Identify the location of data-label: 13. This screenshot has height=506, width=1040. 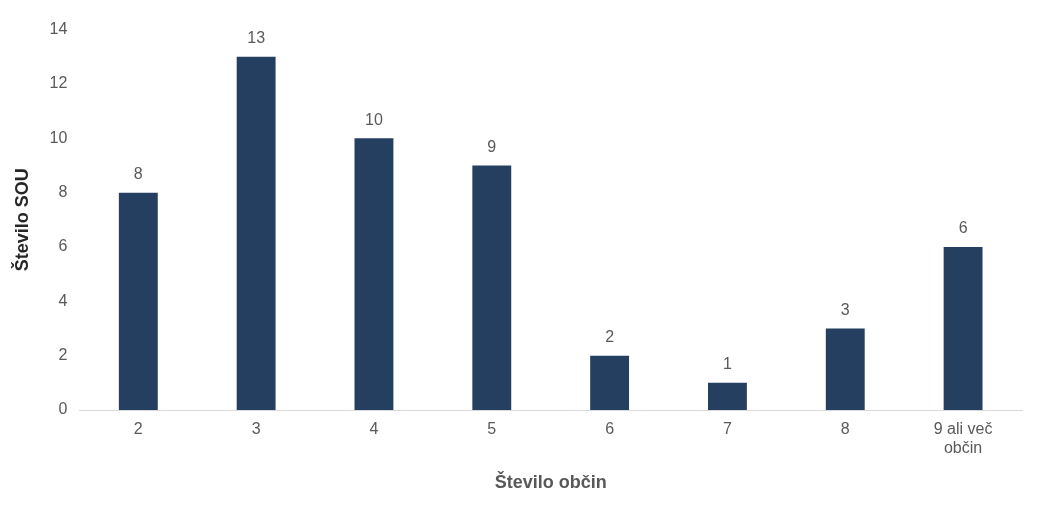
(256, 38).